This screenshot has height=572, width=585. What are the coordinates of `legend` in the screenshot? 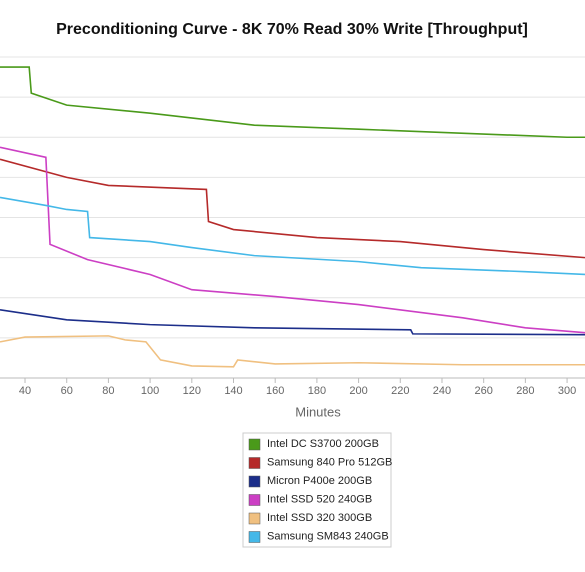 It's located at (317, 490).